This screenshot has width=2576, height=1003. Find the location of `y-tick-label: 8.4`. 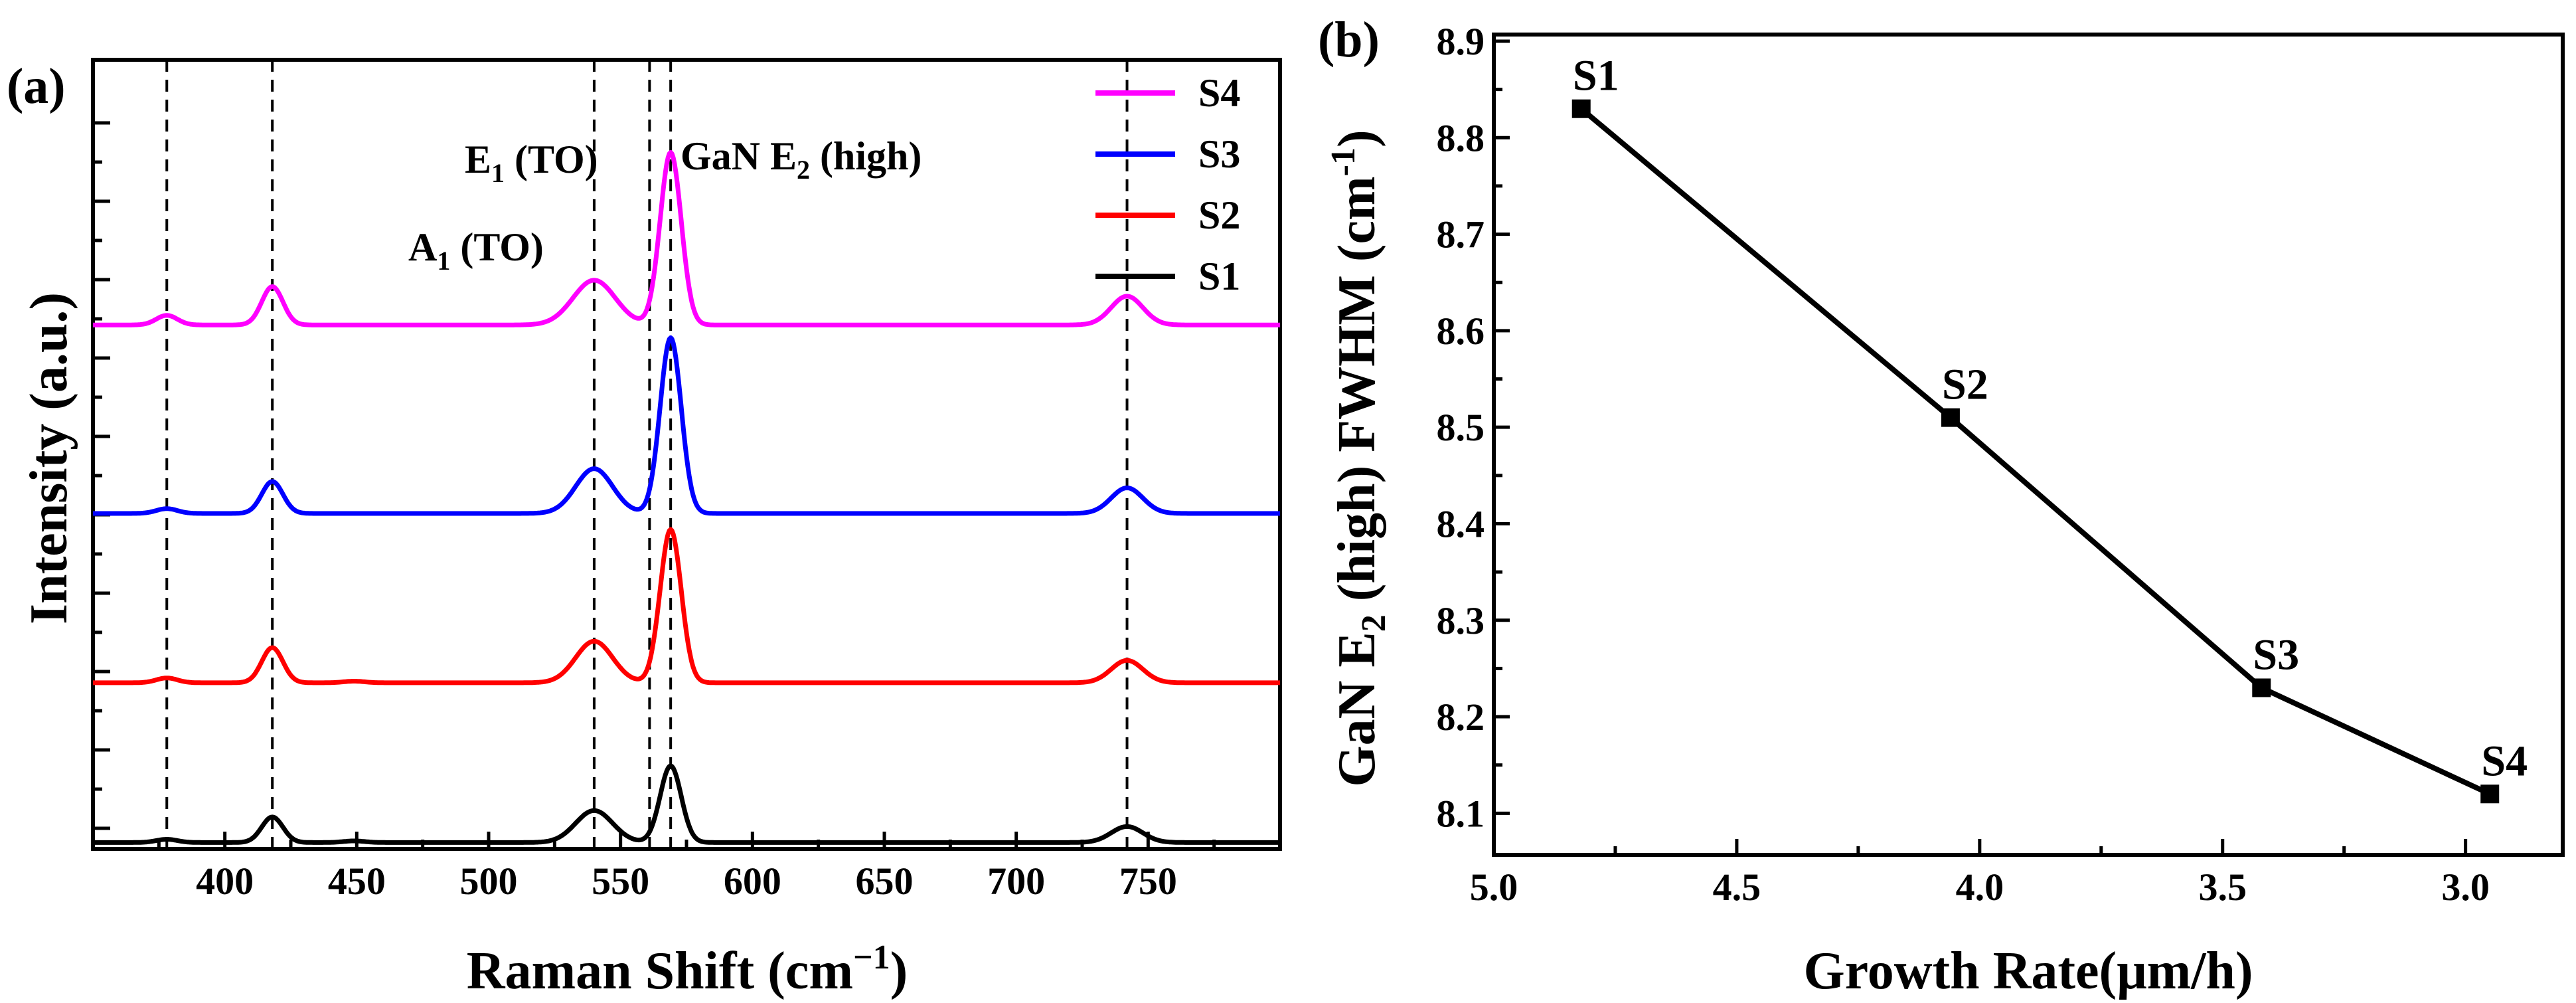

y-tick-label: 8.4 is located at coordinates (1461, 523).